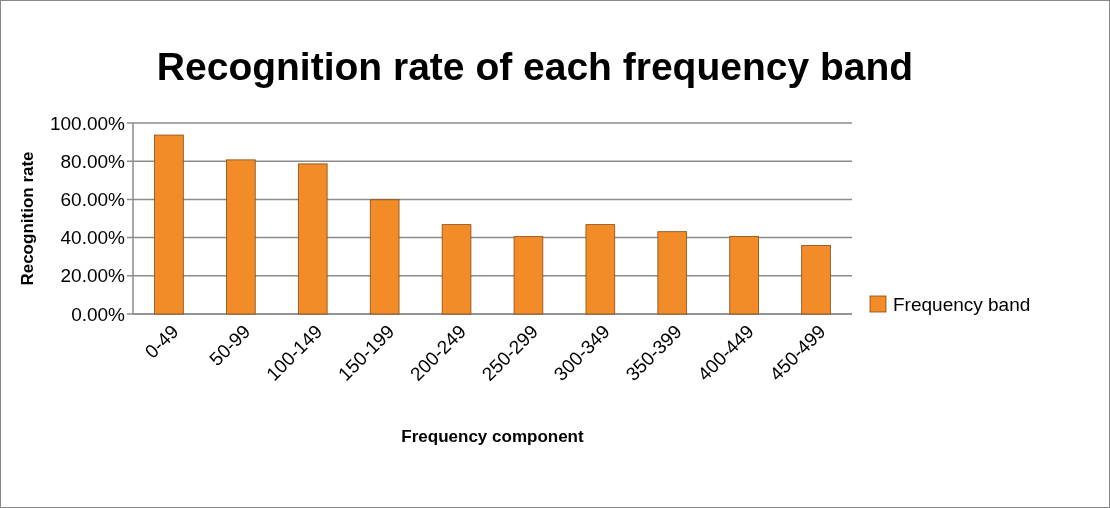  What do you see at coordinates (93, 238) in the screenshot?
I see `y-tick-label: 40.00%` at bounding box center [93, 238].